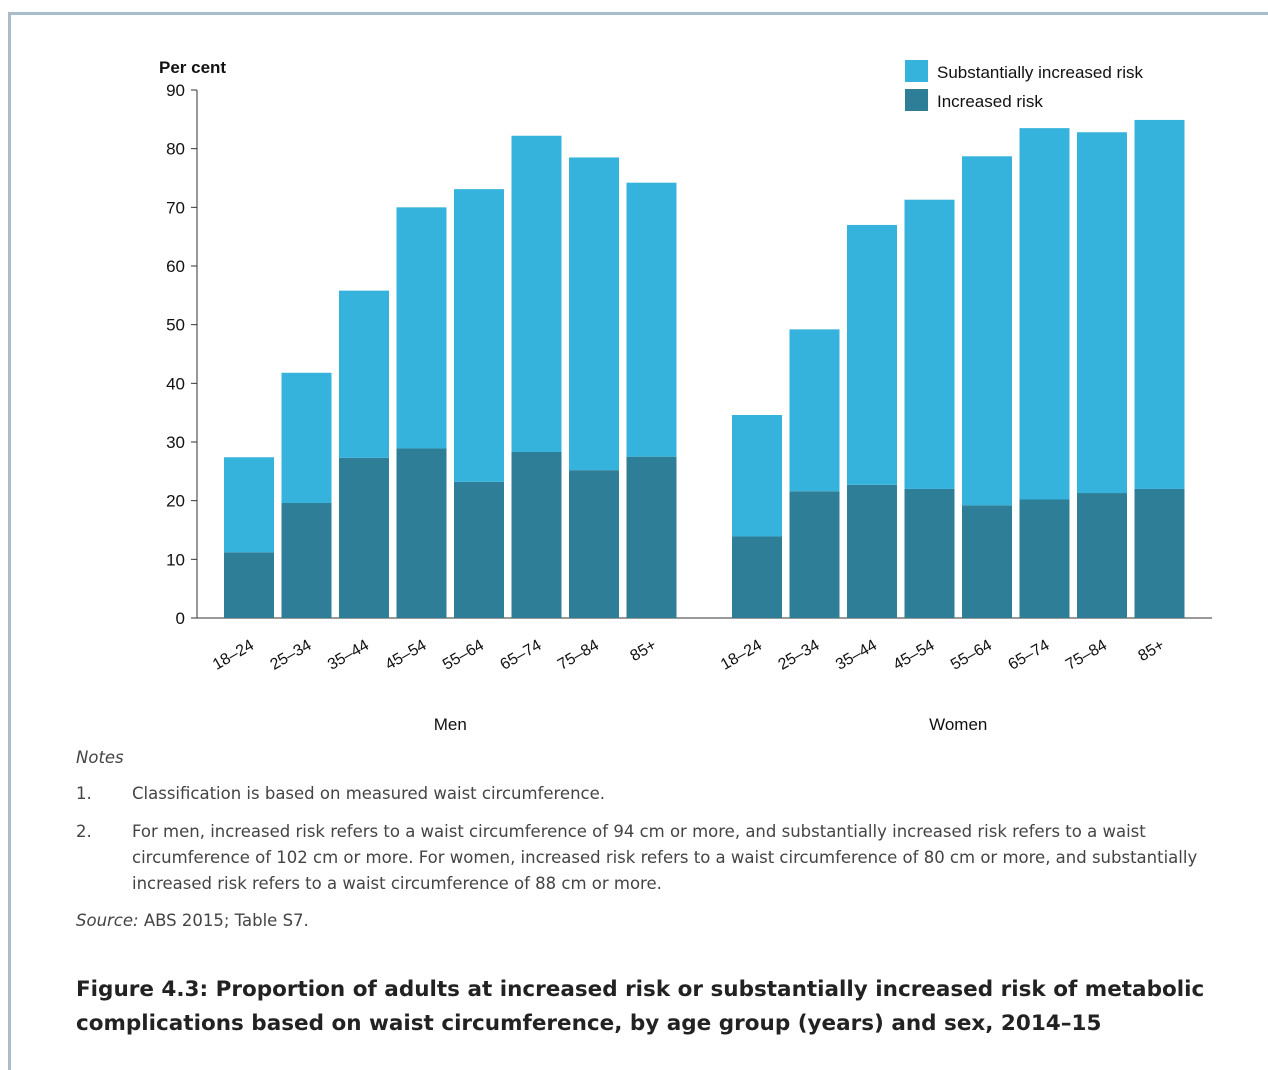  Describe the element at coordinates (175, 559) in the screenshot. I see `y-tick-label: 10` at that location.